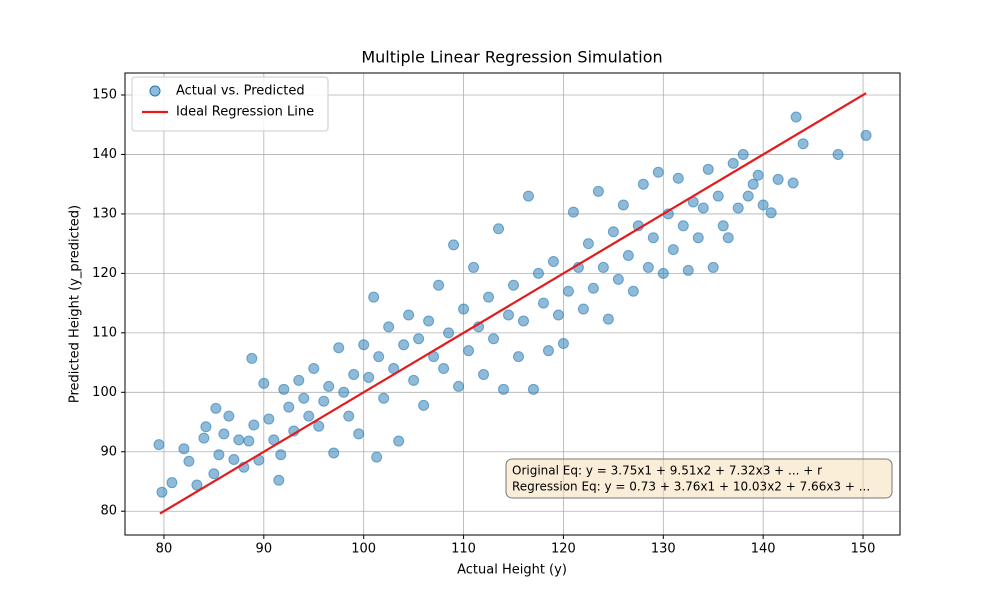 The height and width of the screenshot is (600, 1000). Describe the element at coordinates (663, 549) in the screenshot. I see `x-tick-label: 130` at that location.